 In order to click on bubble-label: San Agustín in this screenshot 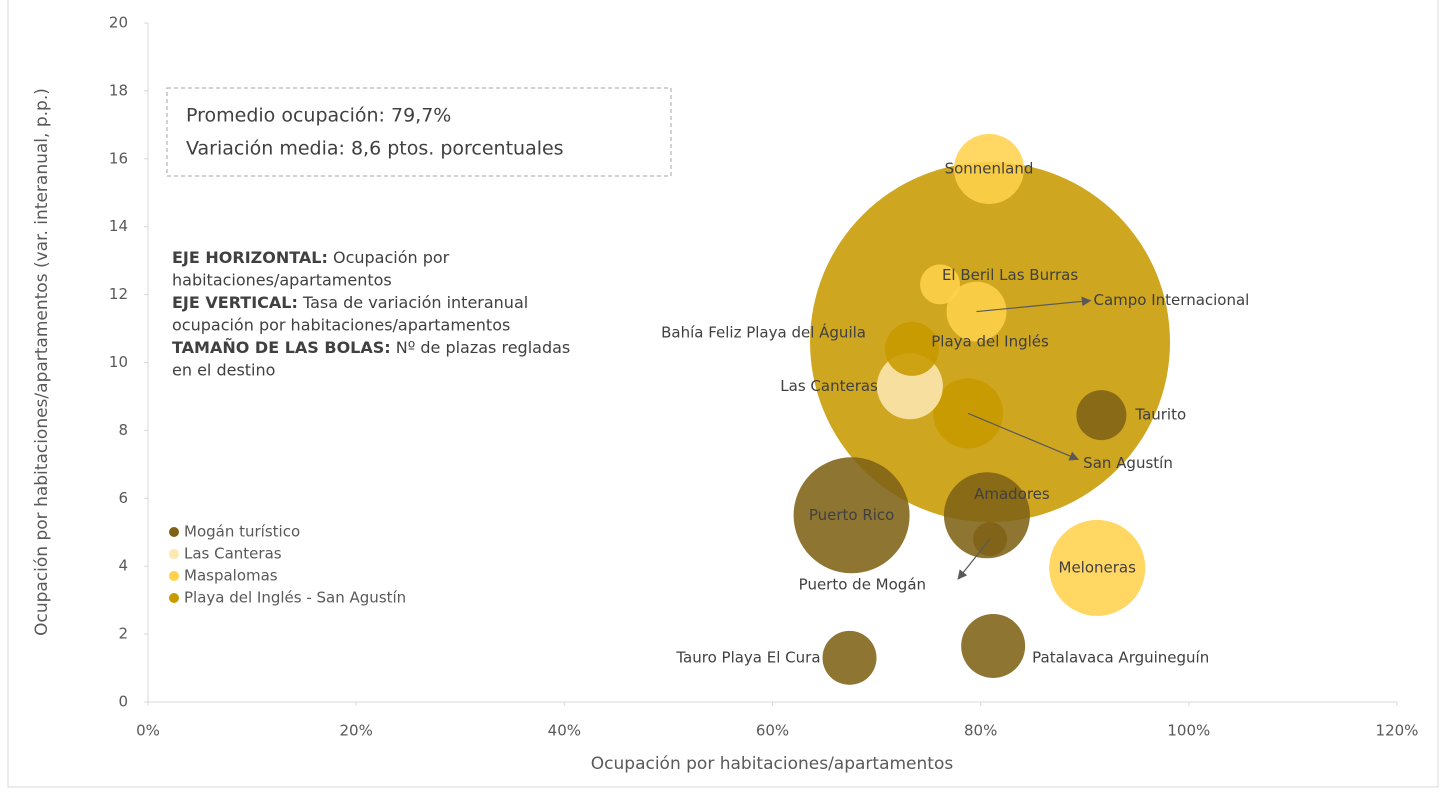, I will do `click(1128, 463)`.